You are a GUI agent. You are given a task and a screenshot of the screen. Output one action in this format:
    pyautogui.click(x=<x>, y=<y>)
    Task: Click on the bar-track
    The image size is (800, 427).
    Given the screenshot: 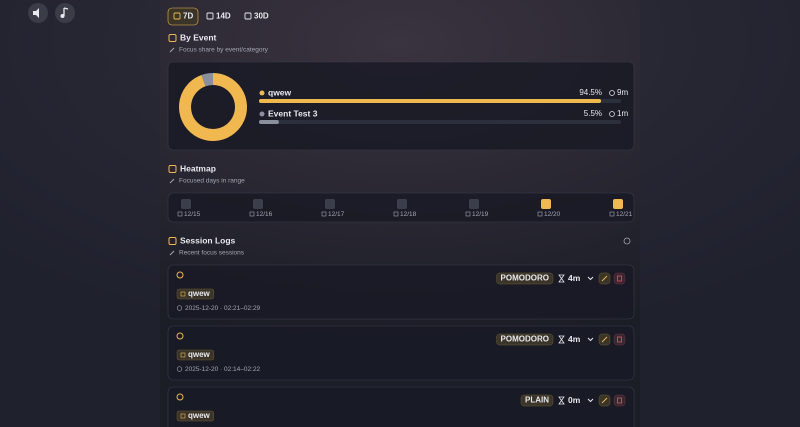 What is the action you would take?
    pyautogui.click(x=440, y=122)
    